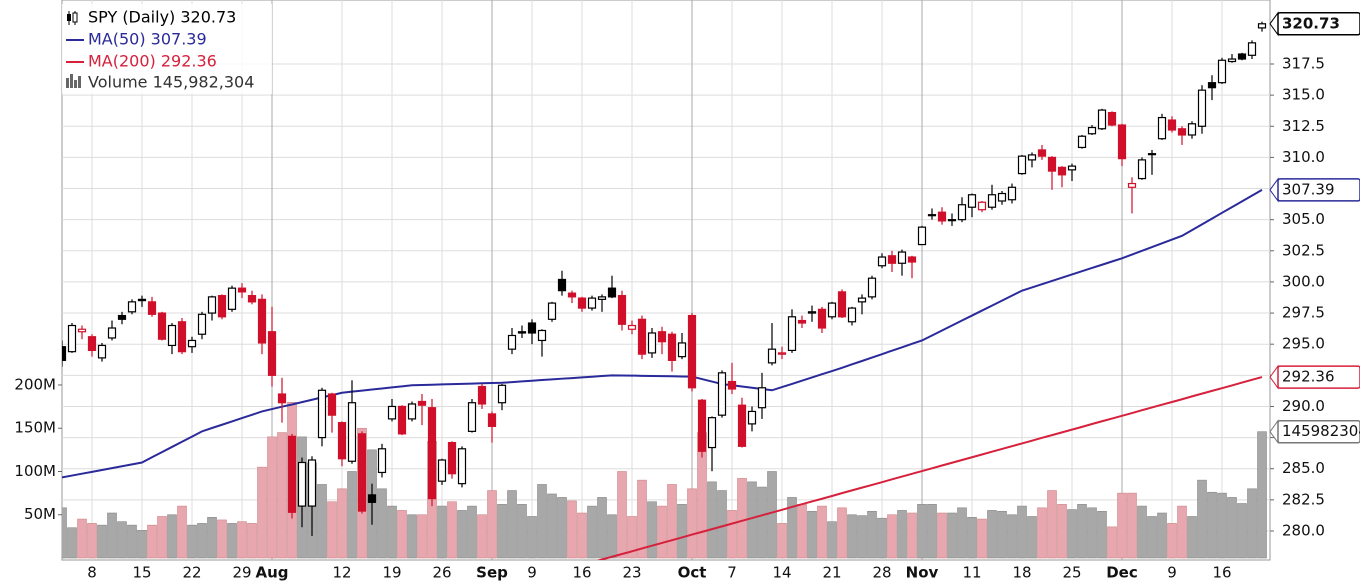  Describe the element at coordinates (1303, 250) in the screenshot. I see `y-tick-label: 302.5` at that location.